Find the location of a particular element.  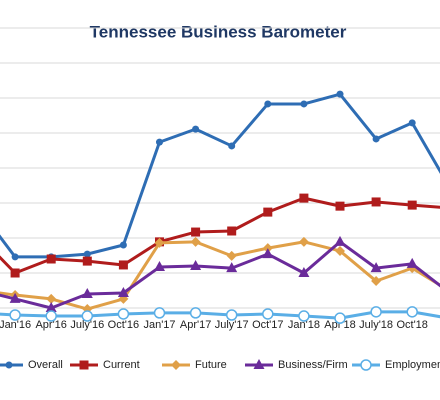

legend-label: Future is located at coordinates (211, 365).